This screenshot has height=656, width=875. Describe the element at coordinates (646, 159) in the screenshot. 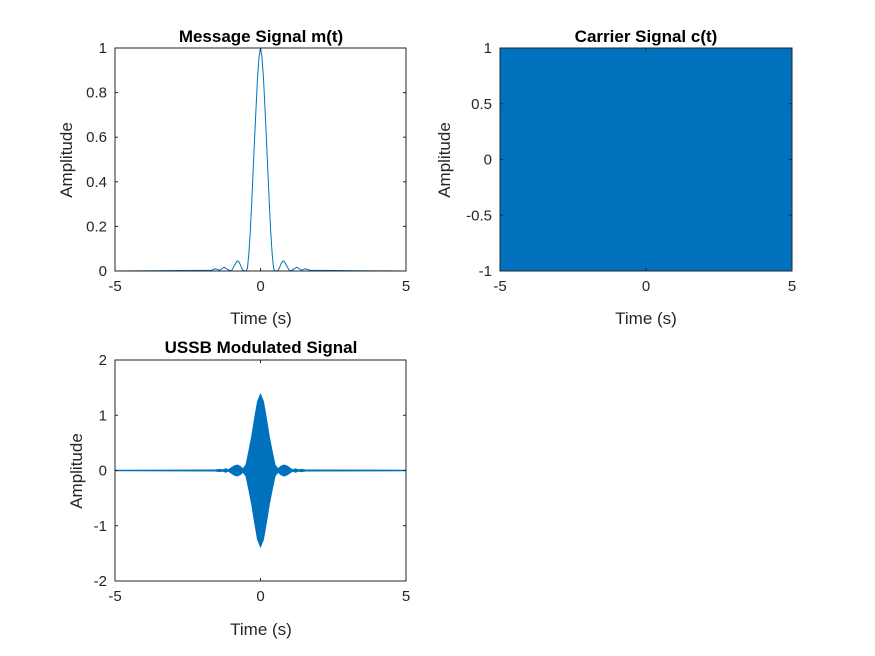

I see `carrier-signal-series-envelope` at that location.